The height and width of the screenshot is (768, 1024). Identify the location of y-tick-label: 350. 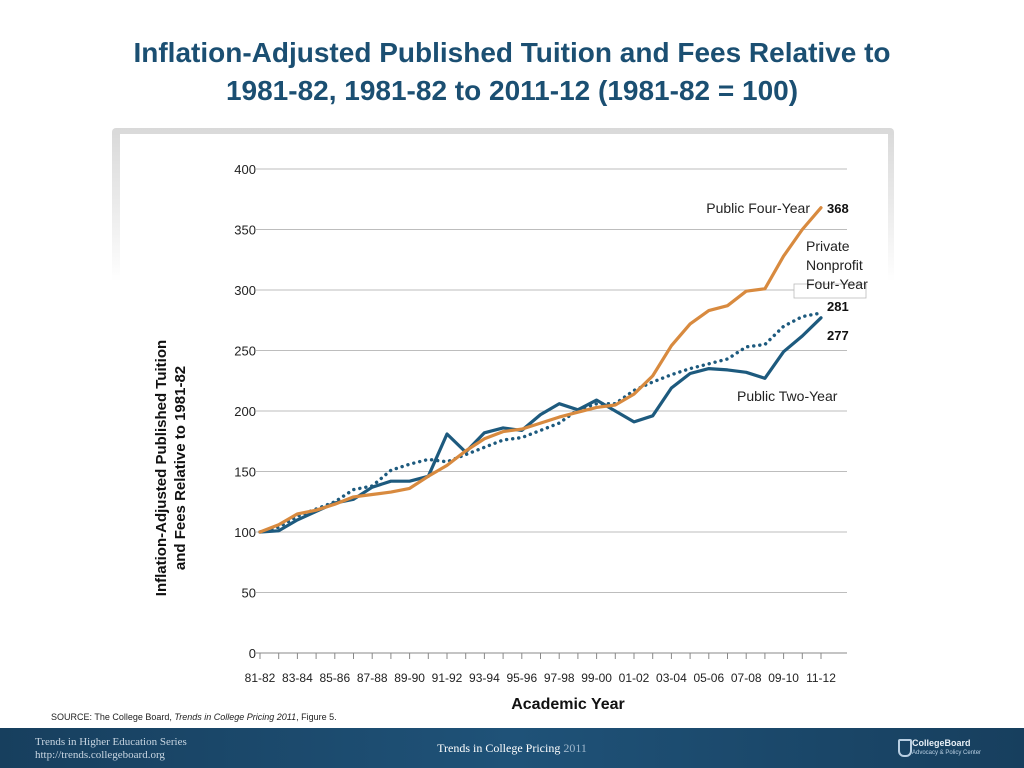
(245, 230).